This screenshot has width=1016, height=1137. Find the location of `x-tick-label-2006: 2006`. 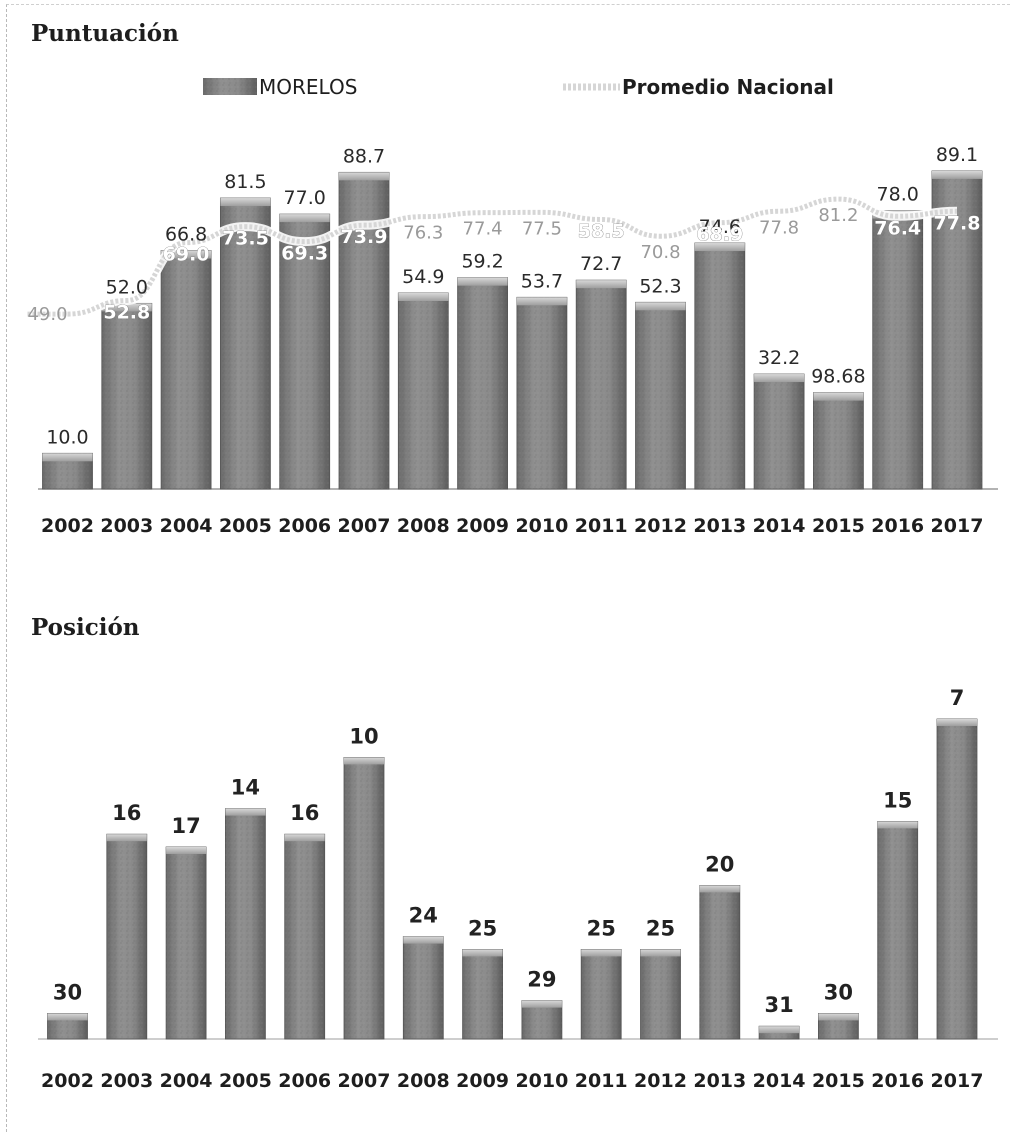

x-tick-label-2006: 2006 is located at coordinates (304, 526).